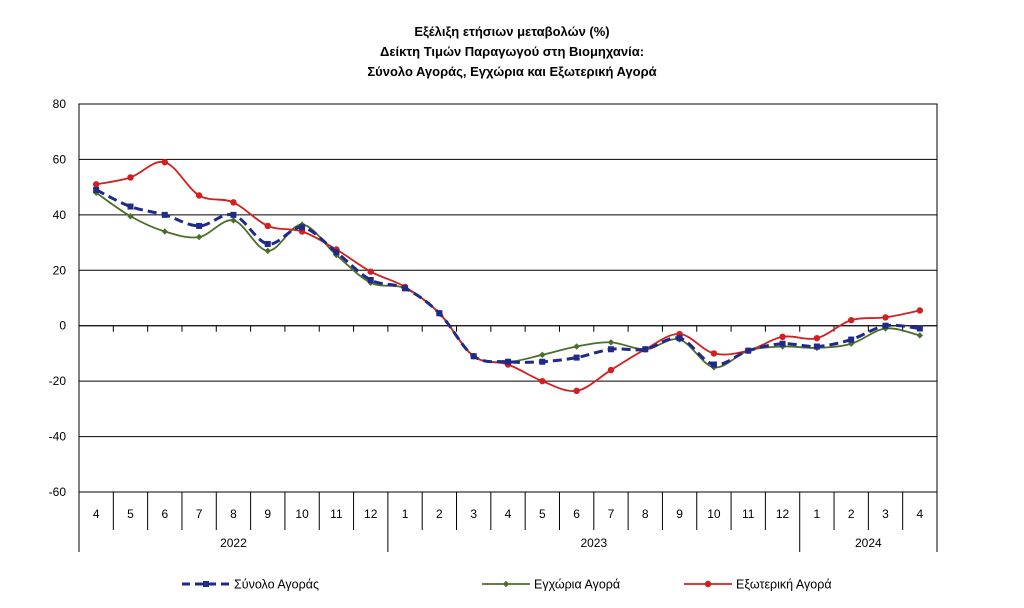  I want to click on y-tick-label: 40, so click(60, 215).